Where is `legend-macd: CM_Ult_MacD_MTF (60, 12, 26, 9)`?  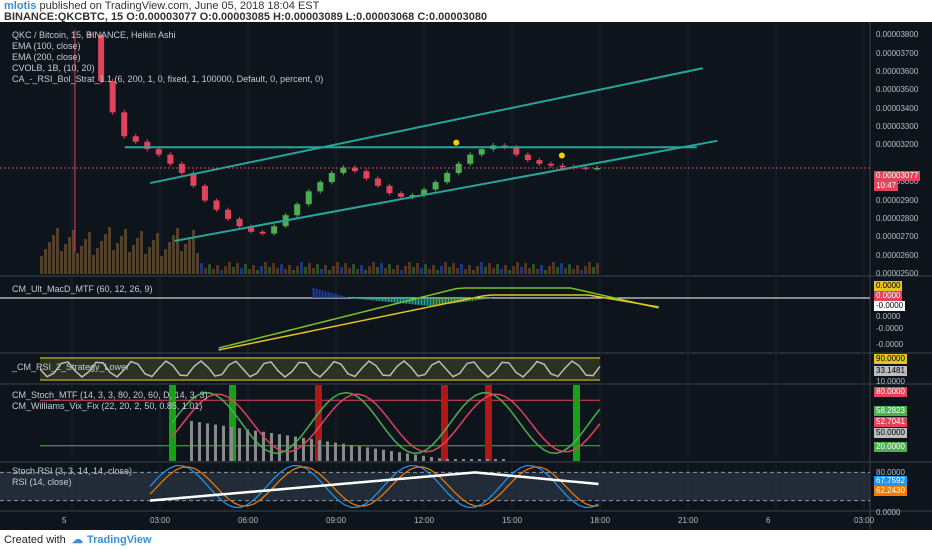
legend-macd: CM_Ult_MacD_MTF (60, 12, 26, 9) is located at coordinates (82, 289).